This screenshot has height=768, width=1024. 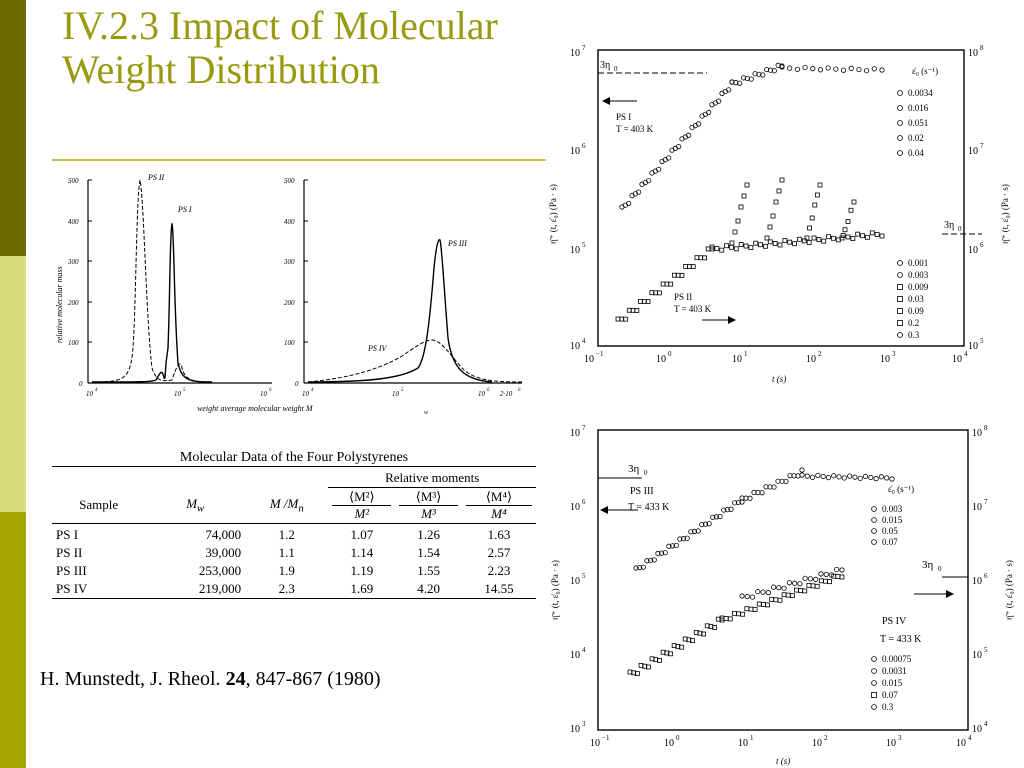 I want to click on citation-prefix: H. Munstedt, J. Rheol., so click(x=133, y=679).